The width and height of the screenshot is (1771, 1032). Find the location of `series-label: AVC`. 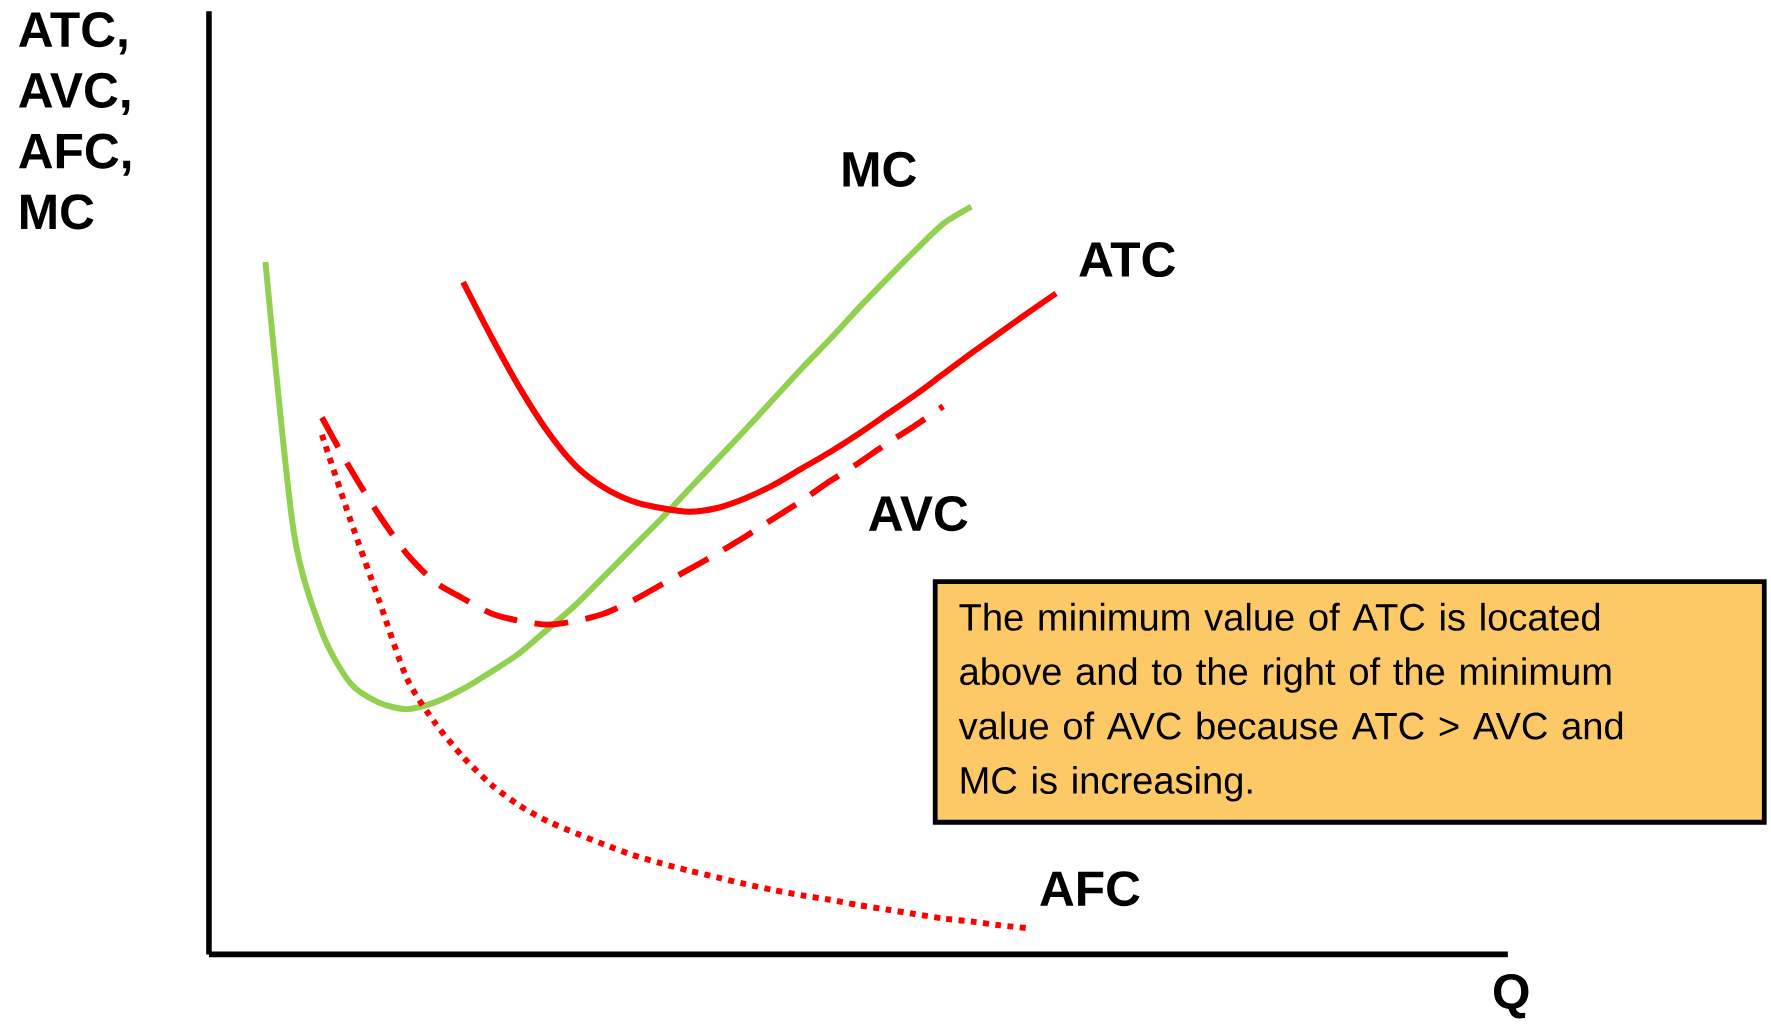

series-label: AVC is located at coordinates (918, 514).